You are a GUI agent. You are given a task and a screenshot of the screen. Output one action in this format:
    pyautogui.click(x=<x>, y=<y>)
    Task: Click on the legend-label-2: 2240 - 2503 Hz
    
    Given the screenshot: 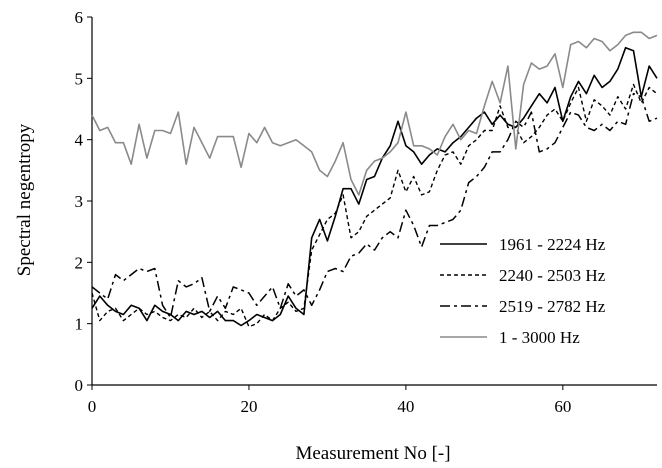 What is the action you would take?
    pyautogui.click(x=552, y=275)
    